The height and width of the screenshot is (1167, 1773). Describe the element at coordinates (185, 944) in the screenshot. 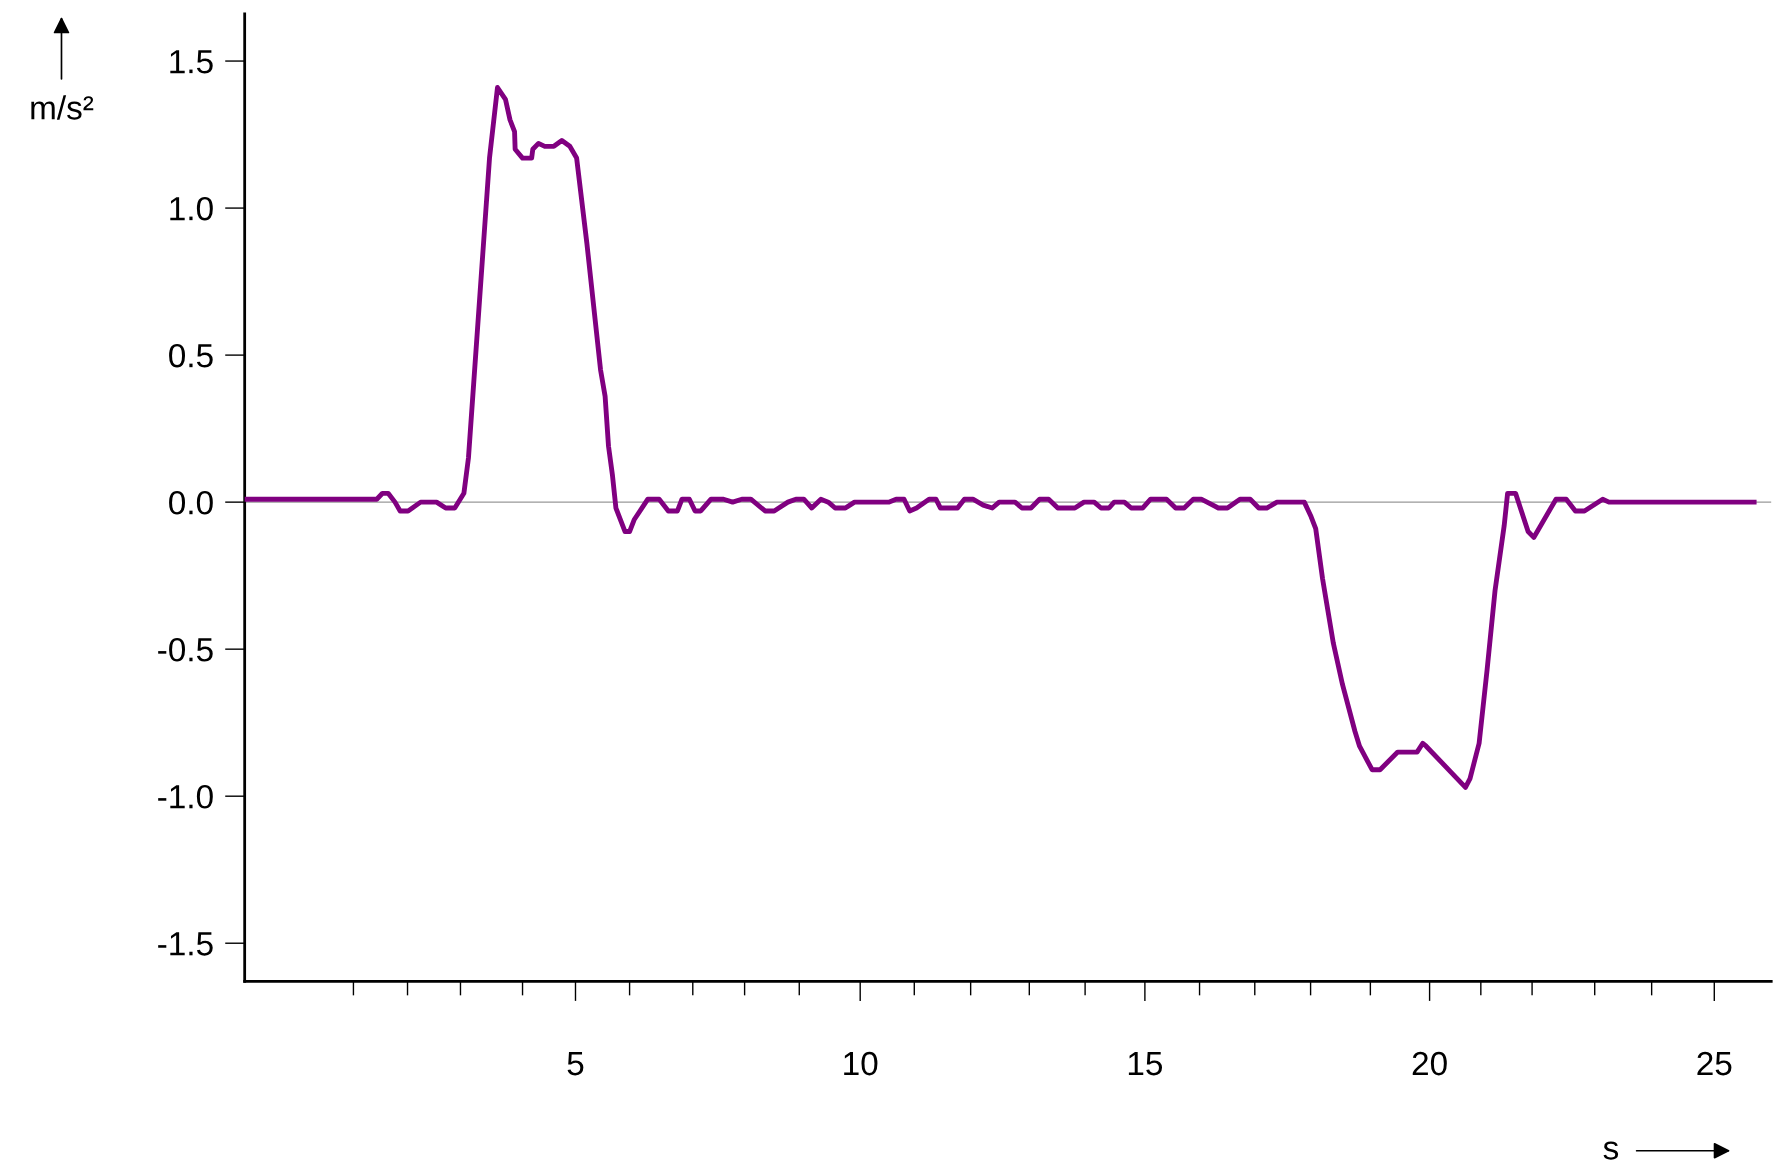

I see `y-tick-label: -1.5` at that location.